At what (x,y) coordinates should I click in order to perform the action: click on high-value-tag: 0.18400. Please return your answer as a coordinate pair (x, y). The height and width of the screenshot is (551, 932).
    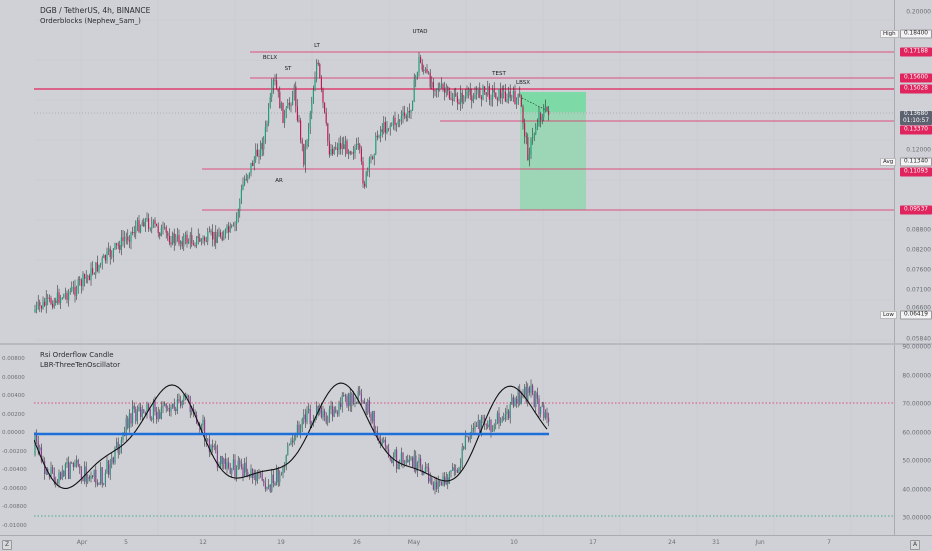
    Looking at the image, I should click on (916, 34).